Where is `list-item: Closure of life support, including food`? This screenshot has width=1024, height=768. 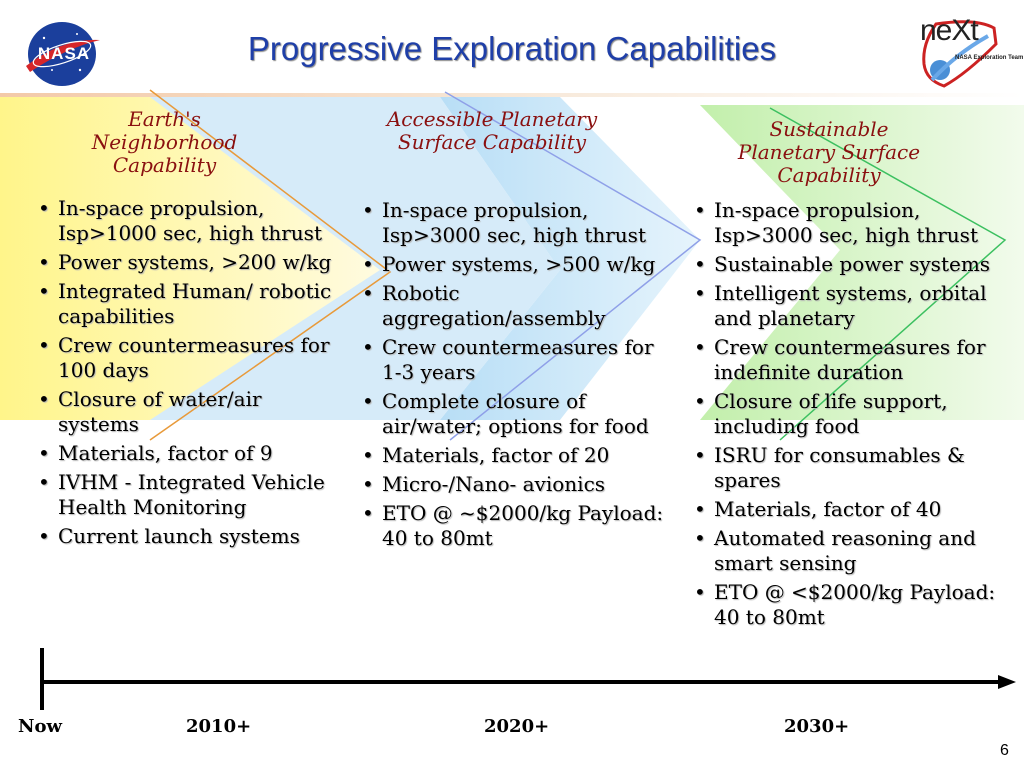 list-item: Closure of life support, including food is located at coordinates (853, 414).